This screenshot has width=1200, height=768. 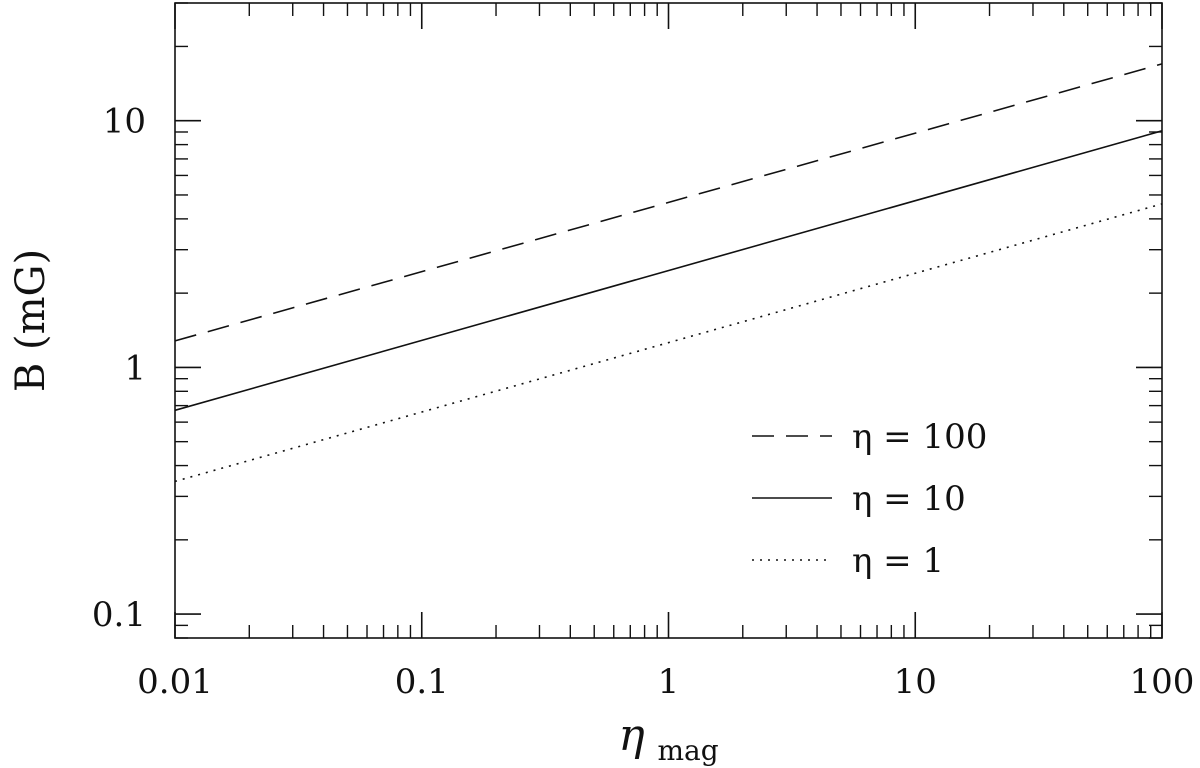 I want to click on x-tick-label: 1, so click(x=669, y=682).